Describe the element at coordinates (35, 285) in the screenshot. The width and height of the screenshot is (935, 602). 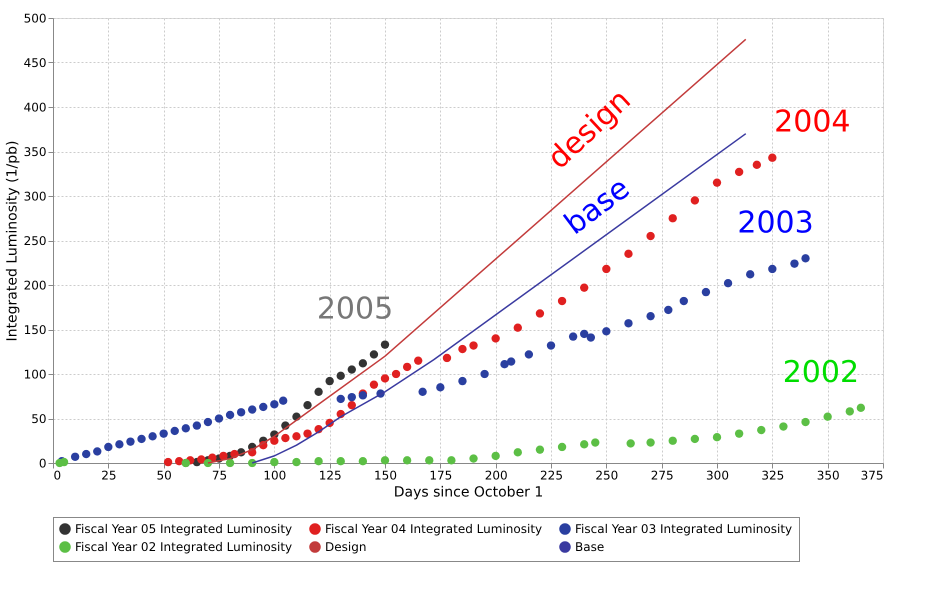
I see `y-tick-label: 200` at that location.